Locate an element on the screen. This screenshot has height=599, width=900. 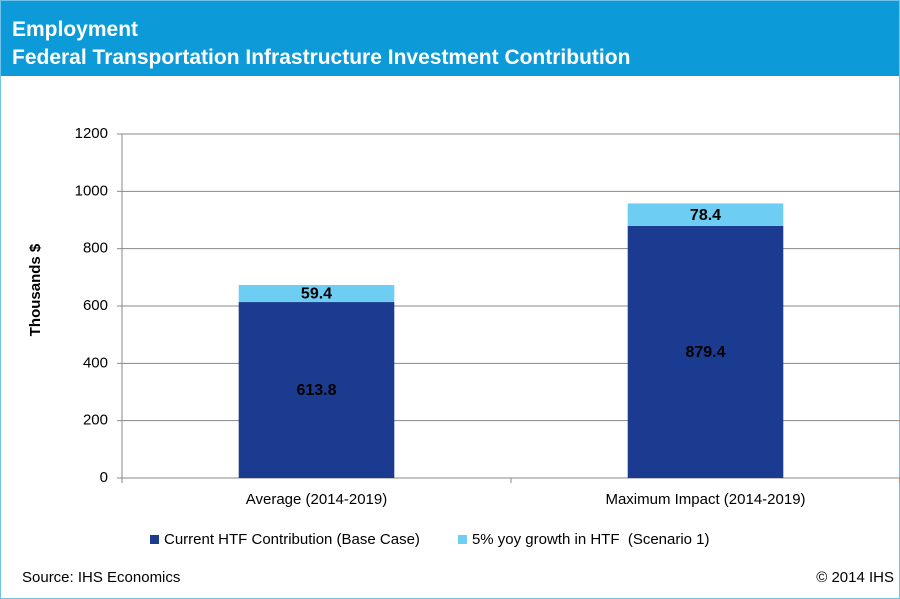
y-tick-label: 400 is located at coordinates (95, 362).